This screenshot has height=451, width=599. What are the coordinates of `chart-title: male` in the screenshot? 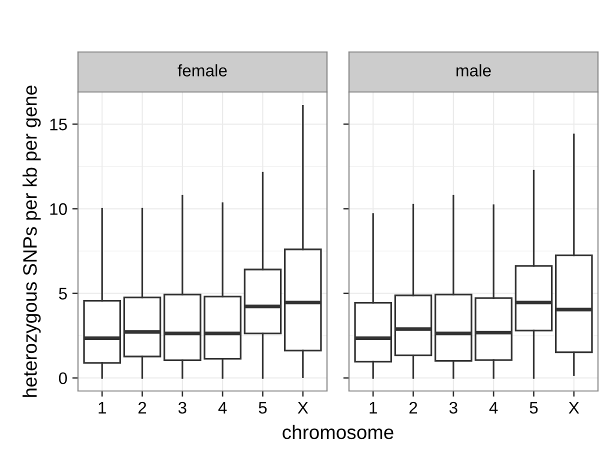 It's located at (473, 70).